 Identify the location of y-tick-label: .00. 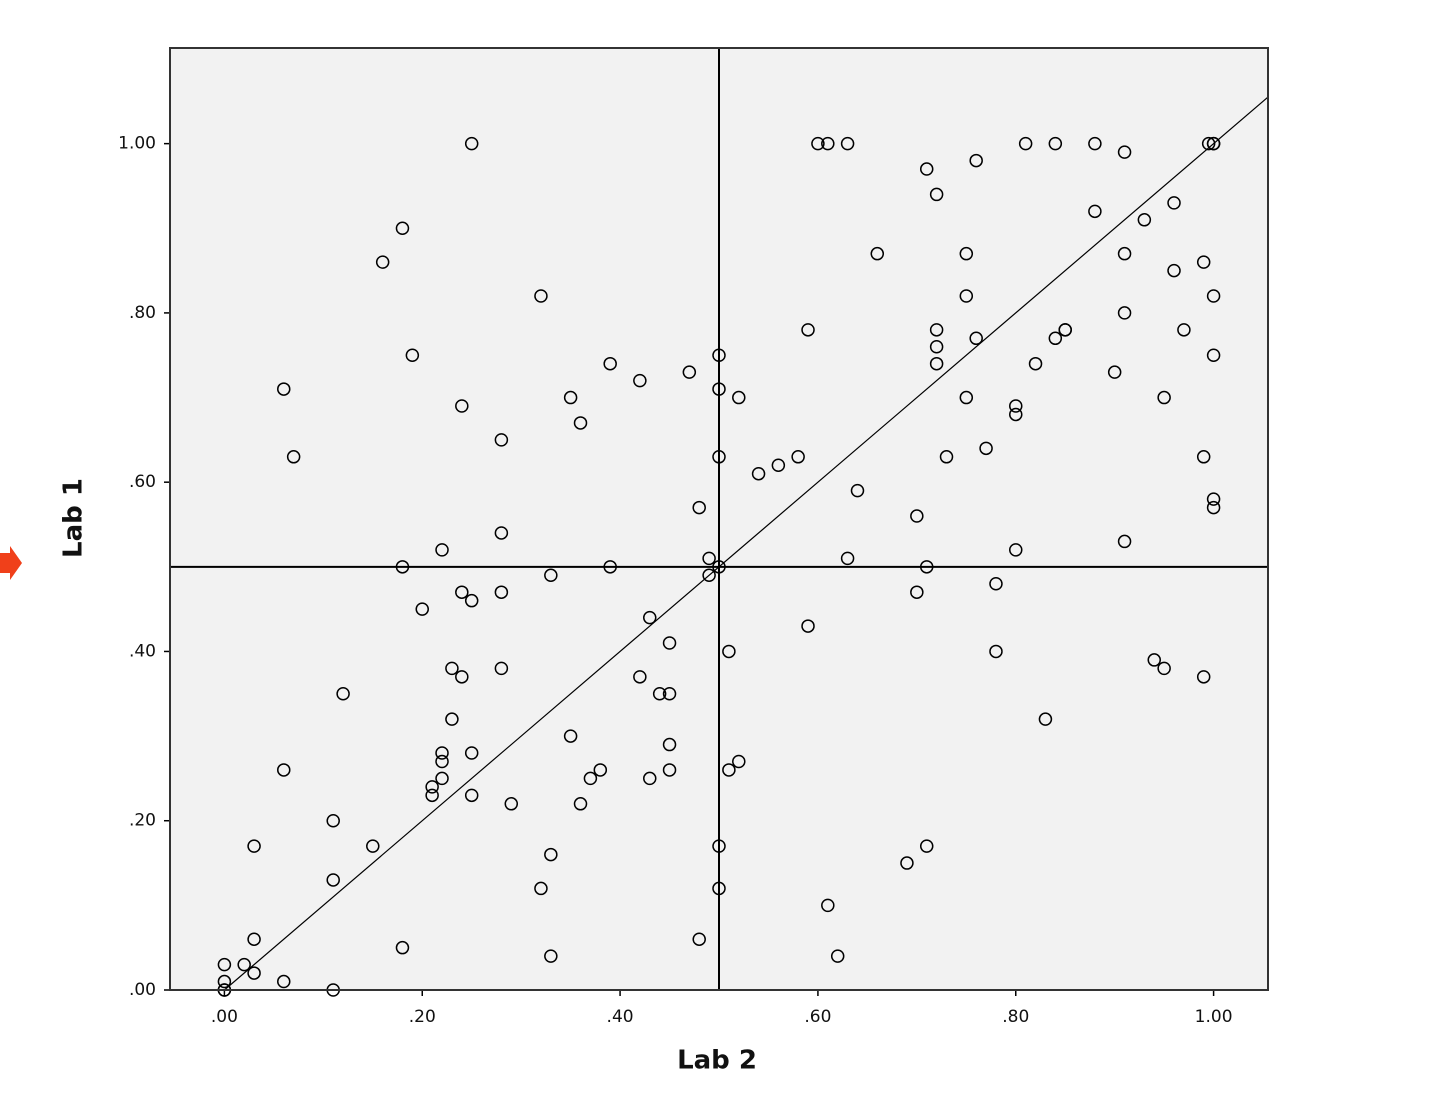
(142, 990).